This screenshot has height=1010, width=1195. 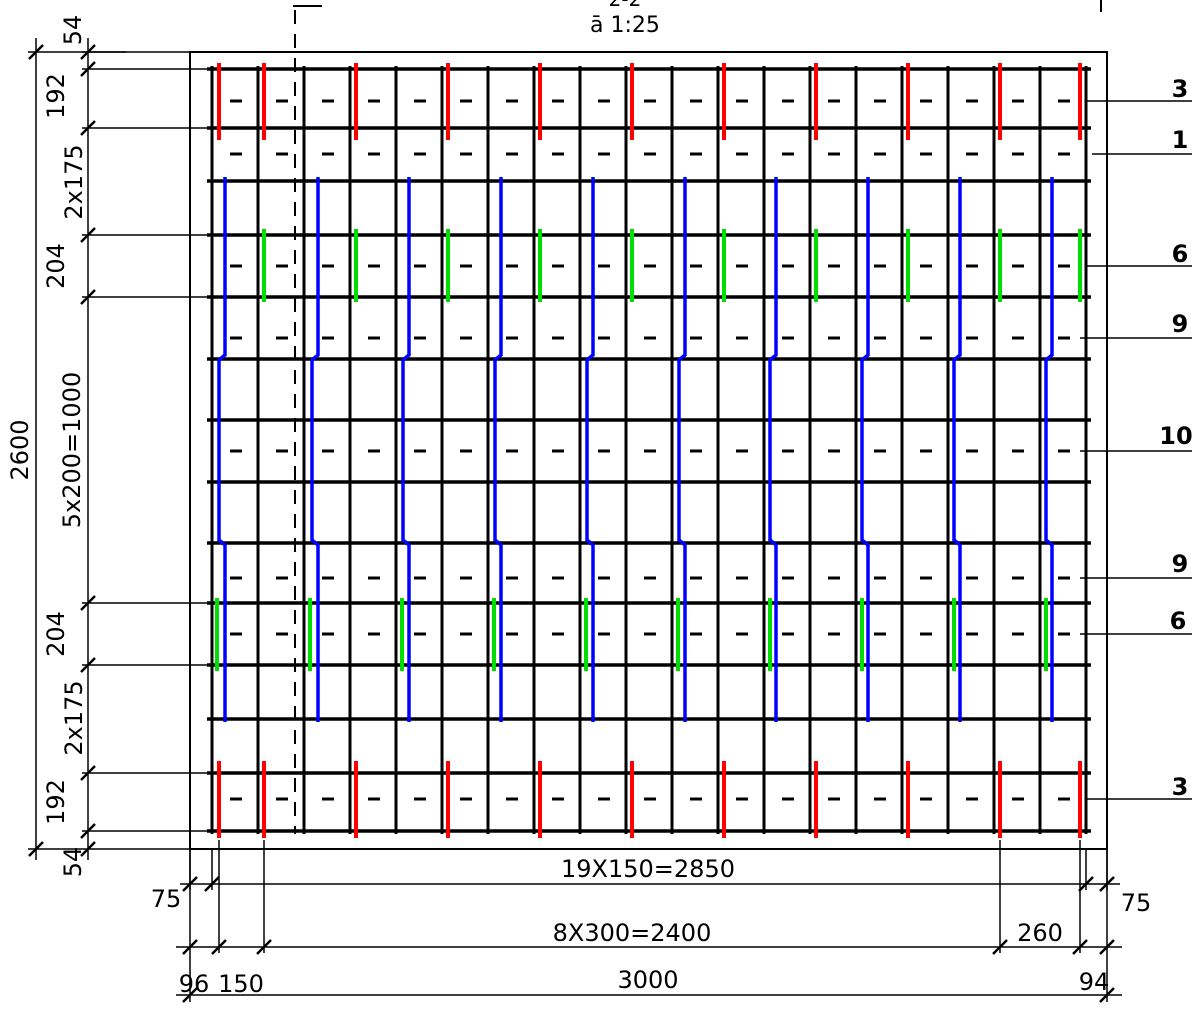 I want to click on callout-6-top: 6, so click(x=1180, y=254).